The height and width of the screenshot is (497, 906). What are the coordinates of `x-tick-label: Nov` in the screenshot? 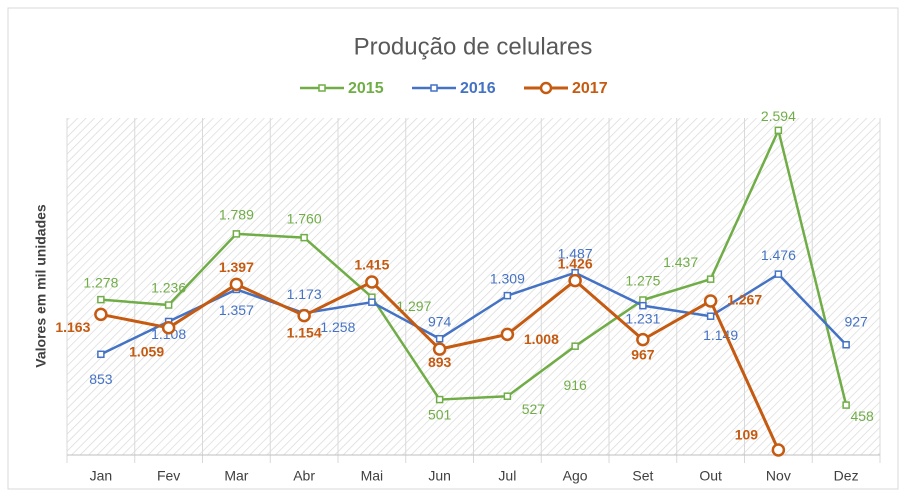 It's located at (778, 476).